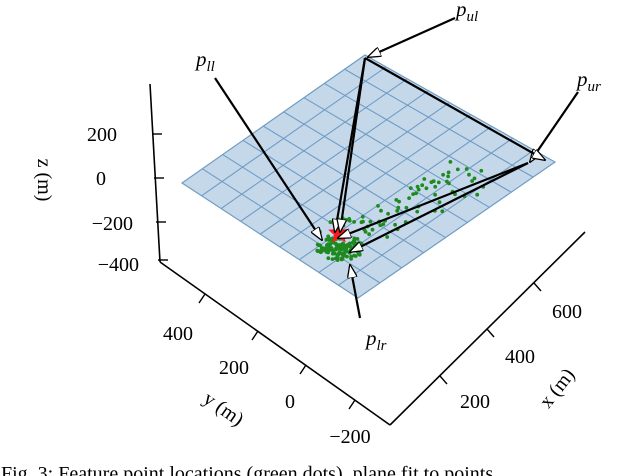 This screenshot has height=476, width=640. I want to click on z-tick-label: −400, so click(118, 265).